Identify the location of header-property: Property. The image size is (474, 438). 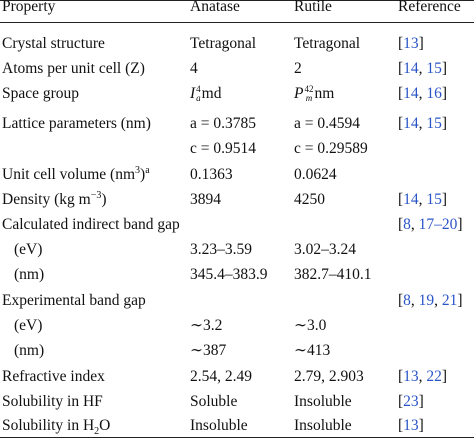
(29, 7).